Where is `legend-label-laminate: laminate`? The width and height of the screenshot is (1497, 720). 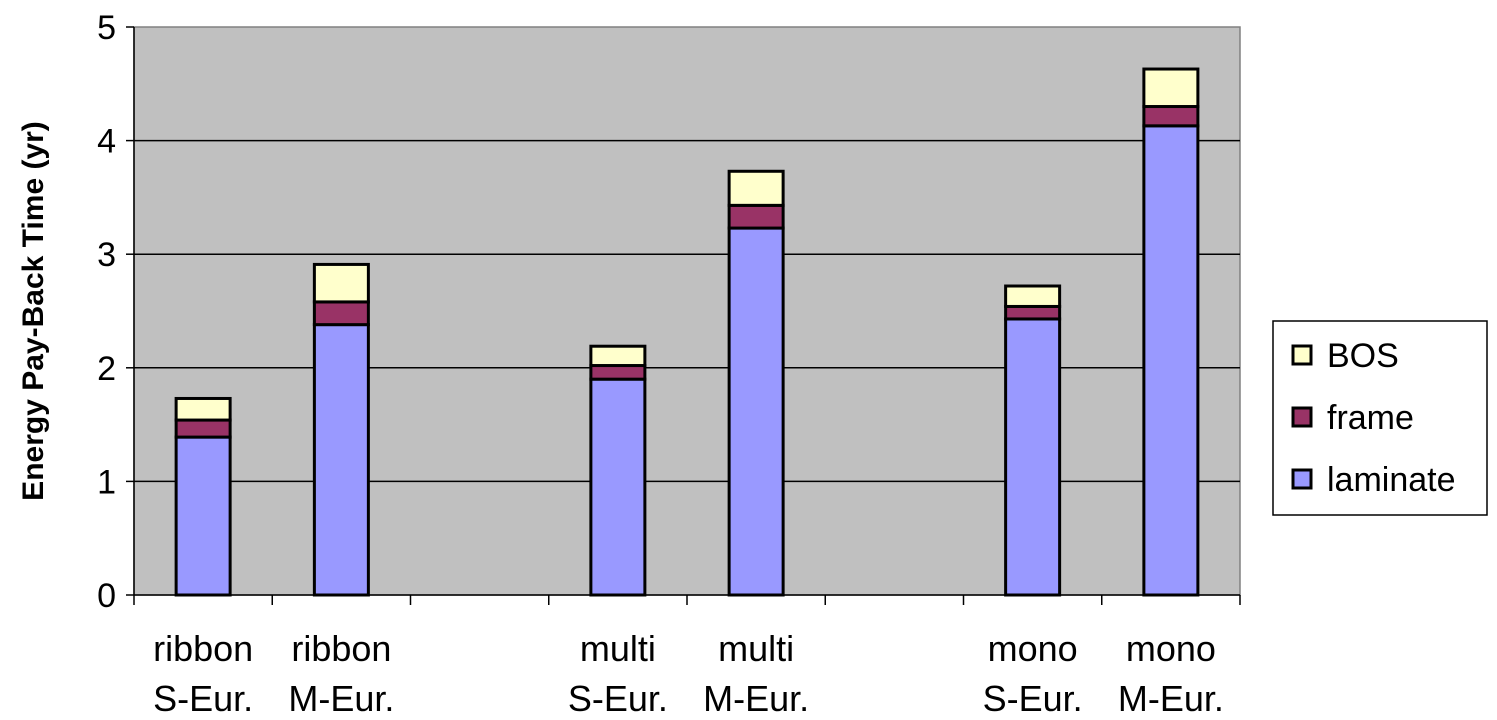
legend-label-laminate: laminate is located at coordinates (1391, 480).